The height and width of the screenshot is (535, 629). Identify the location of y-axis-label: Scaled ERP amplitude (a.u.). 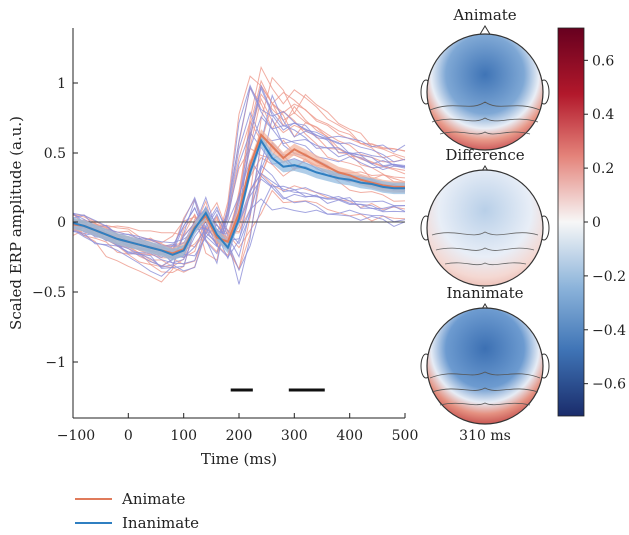
(16, 223).